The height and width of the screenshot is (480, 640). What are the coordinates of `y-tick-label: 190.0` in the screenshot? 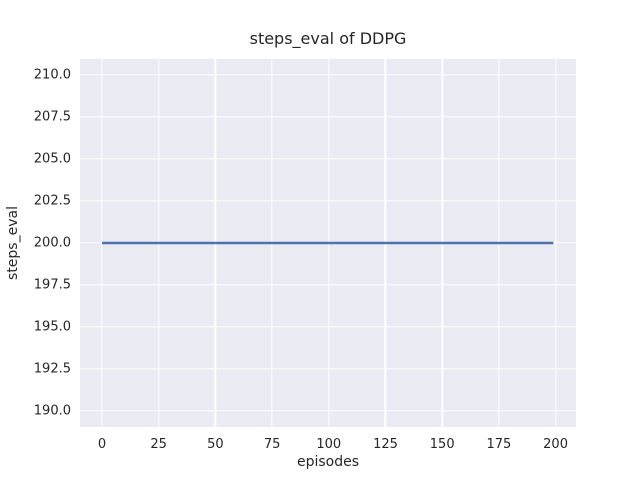 It's located at (52, 411).